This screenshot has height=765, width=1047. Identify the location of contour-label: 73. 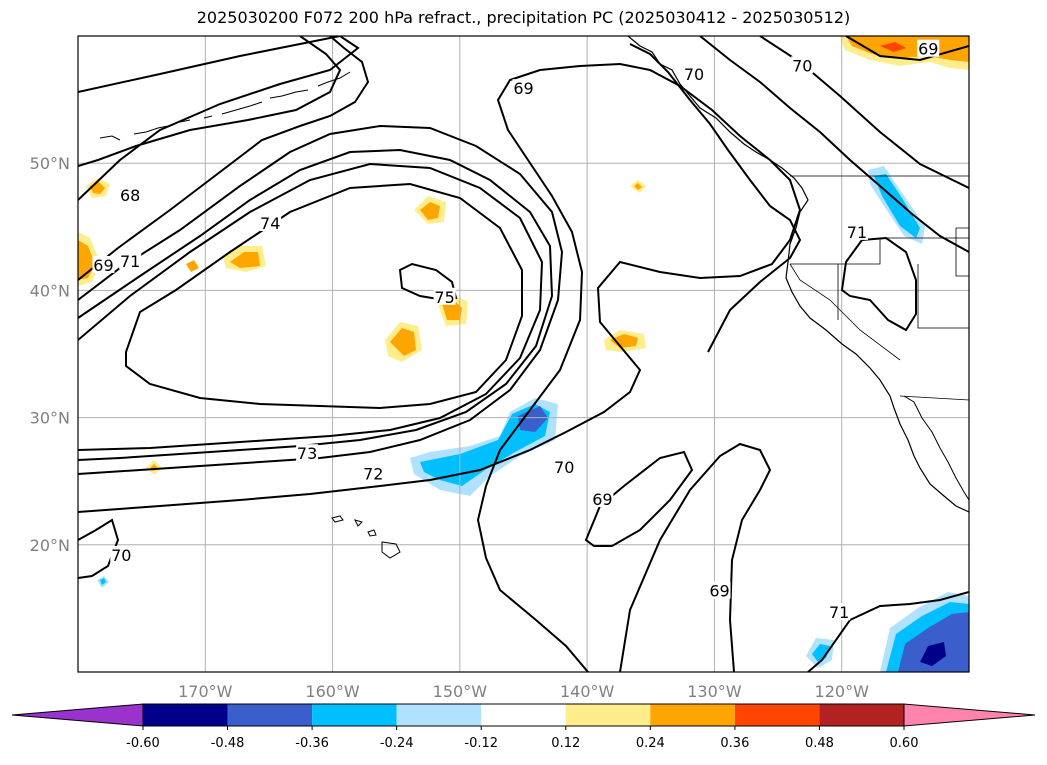
(307, 453).